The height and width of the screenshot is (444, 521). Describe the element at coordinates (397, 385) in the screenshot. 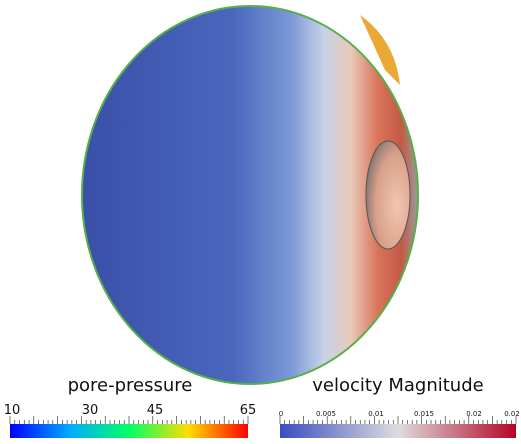

I see `colorbar-title: velocity Magnitude` at that location.